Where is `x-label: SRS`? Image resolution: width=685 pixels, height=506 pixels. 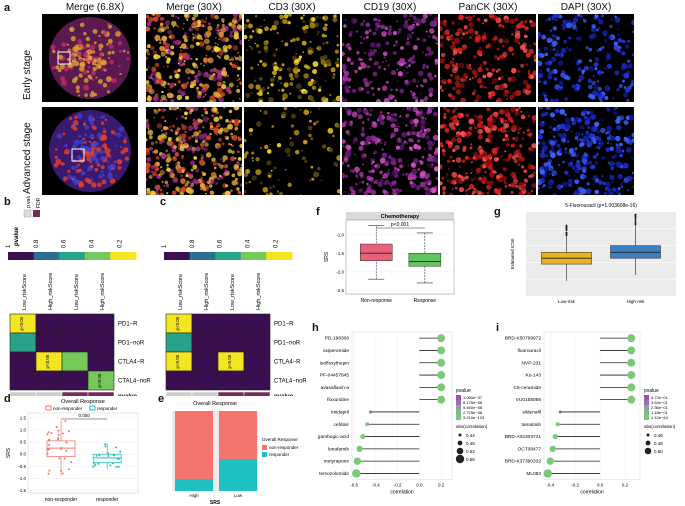 x-label: SRS is located at coordinates (215, 503).